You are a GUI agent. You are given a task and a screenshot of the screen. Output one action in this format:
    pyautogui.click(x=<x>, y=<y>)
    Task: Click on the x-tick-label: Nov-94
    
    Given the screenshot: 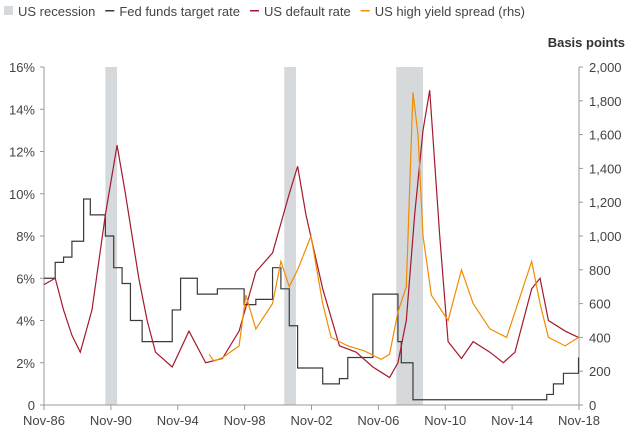 What is the action you would take?
    pyautogui.click(x=178, y=420)
    